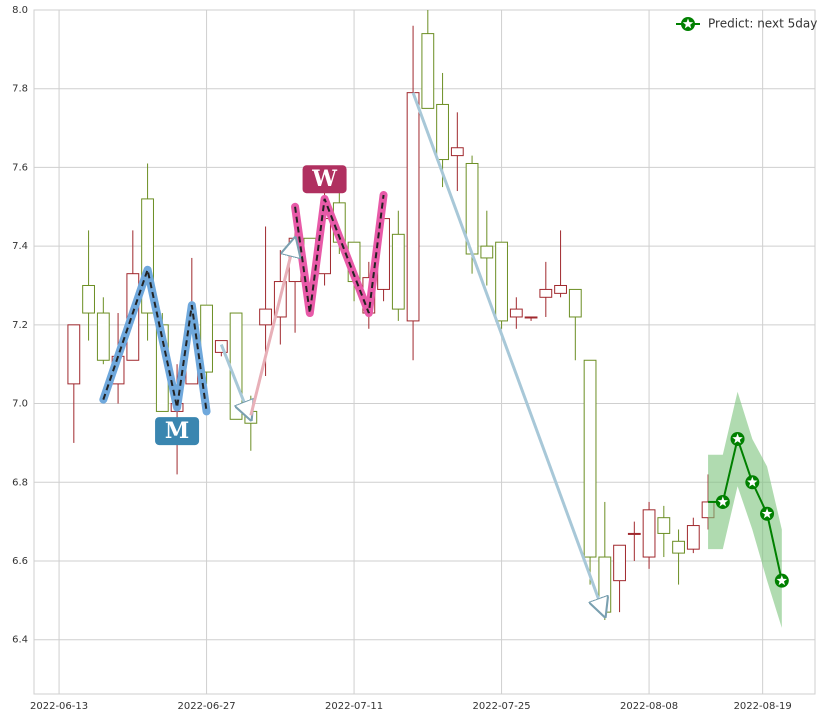  What do you see at coordinates (20, 10) in the screenshot?
I see `y-tick-label: 8.0` at bounding box center [20, 10].